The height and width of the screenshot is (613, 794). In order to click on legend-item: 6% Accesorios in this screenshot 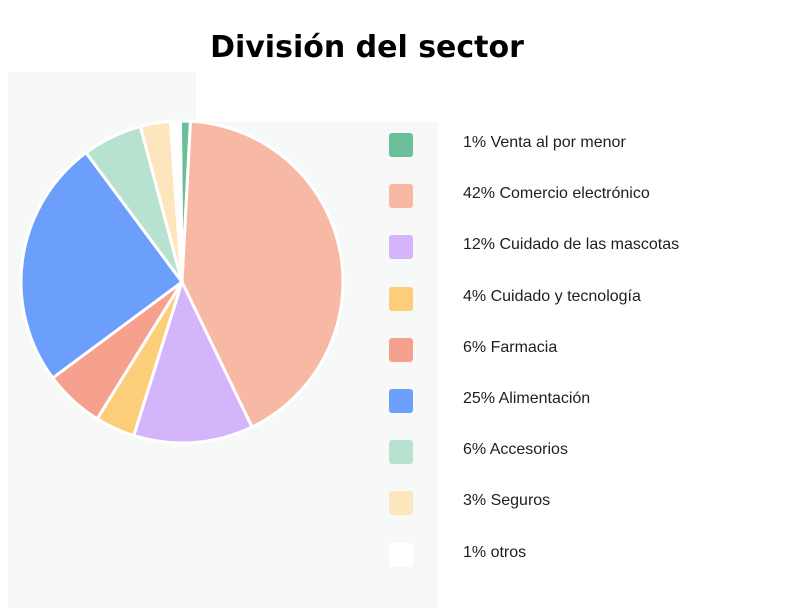, I will do `click(585, 460)`.